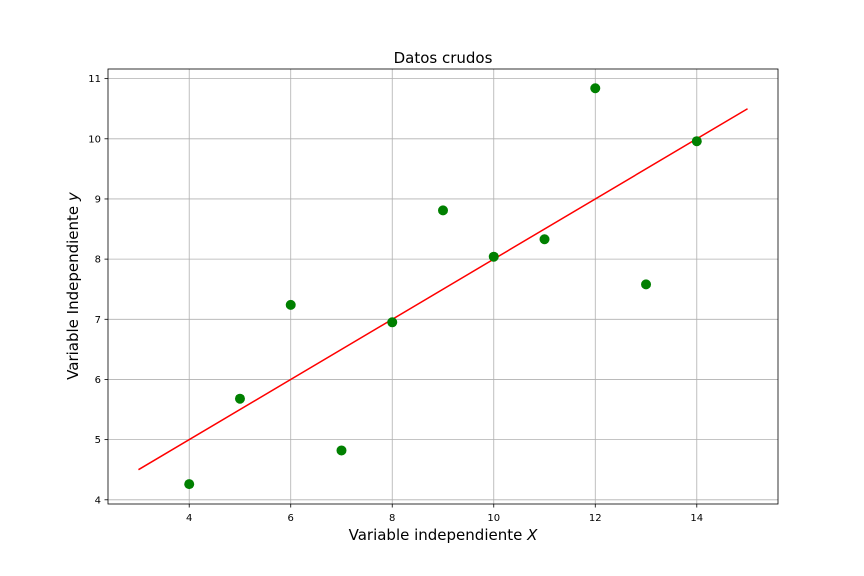 The image size is (864, 576). I want to click on x-axis: 4 6 8 10 12 14, so click(444, 514).